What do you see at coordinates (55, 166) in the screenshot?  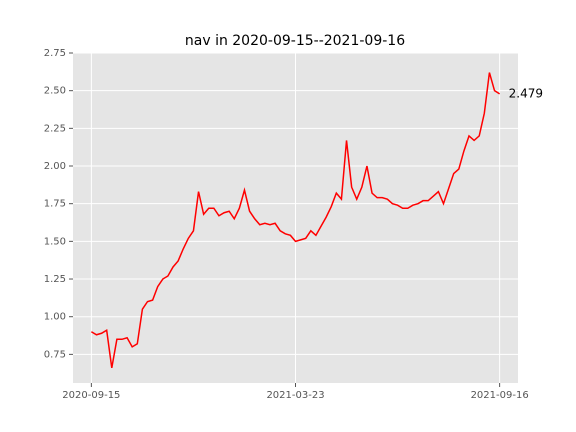 I see `y-tick-label: 2.00` at bounding box center [55, 166].